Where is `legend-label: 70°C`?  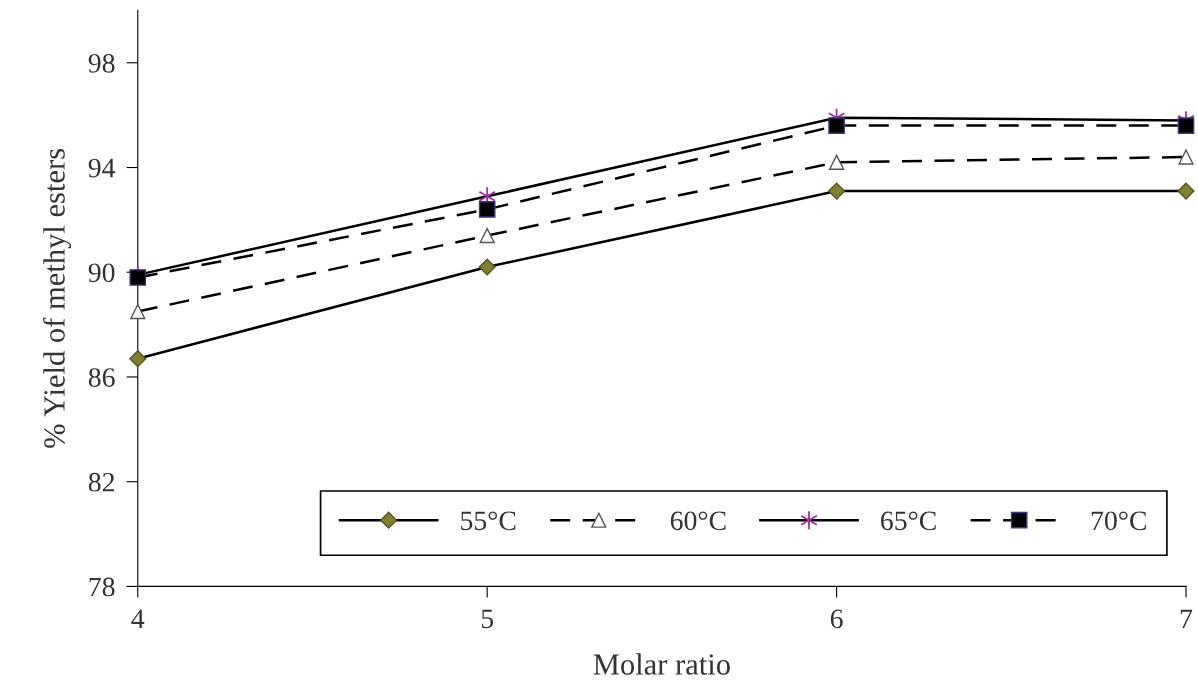 legend-label: 70°C is located at coordinates (1118, 521).